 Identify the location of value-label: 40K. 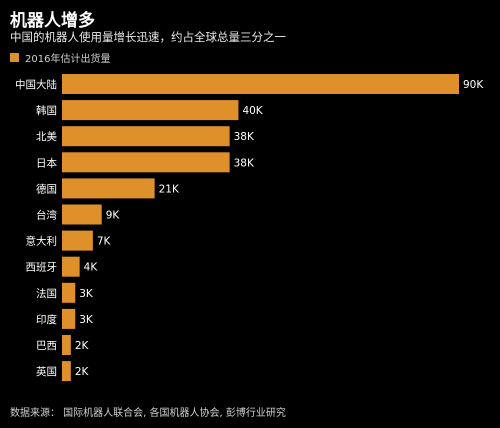
(252, 111).